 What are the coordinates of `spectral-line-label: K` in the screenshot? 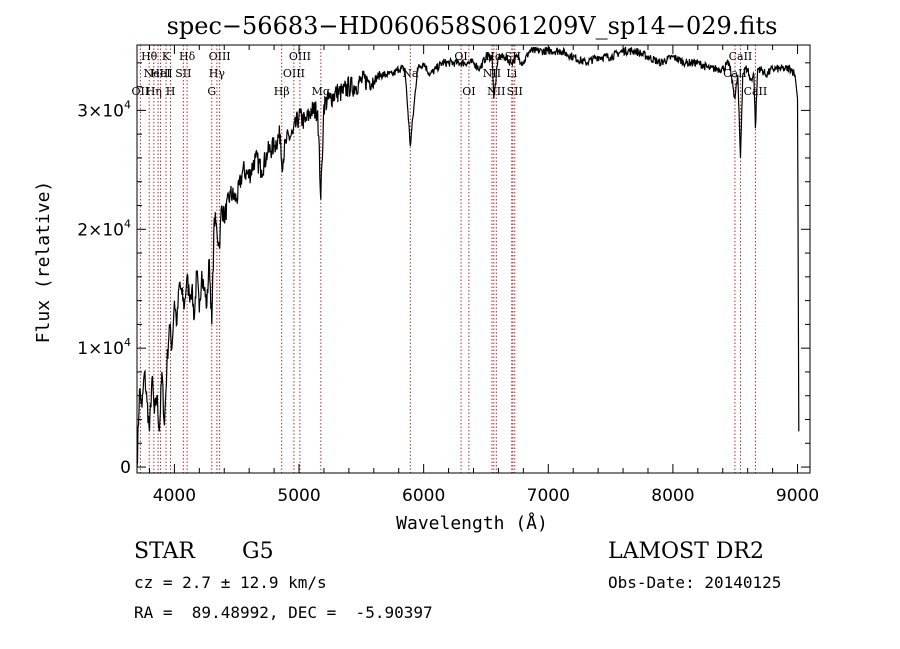 It's located at (166, 56).